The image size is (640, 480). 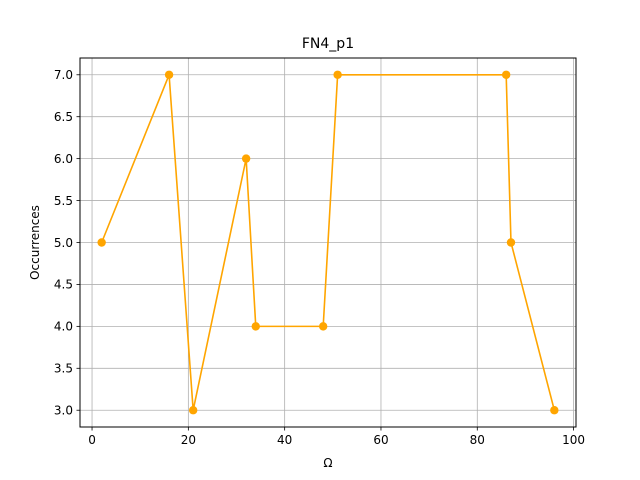 What do you see at coordinates (35, 242) in the screenshot?
I see `y-axis-label: Occurrences` at bounding box center [35, 242].